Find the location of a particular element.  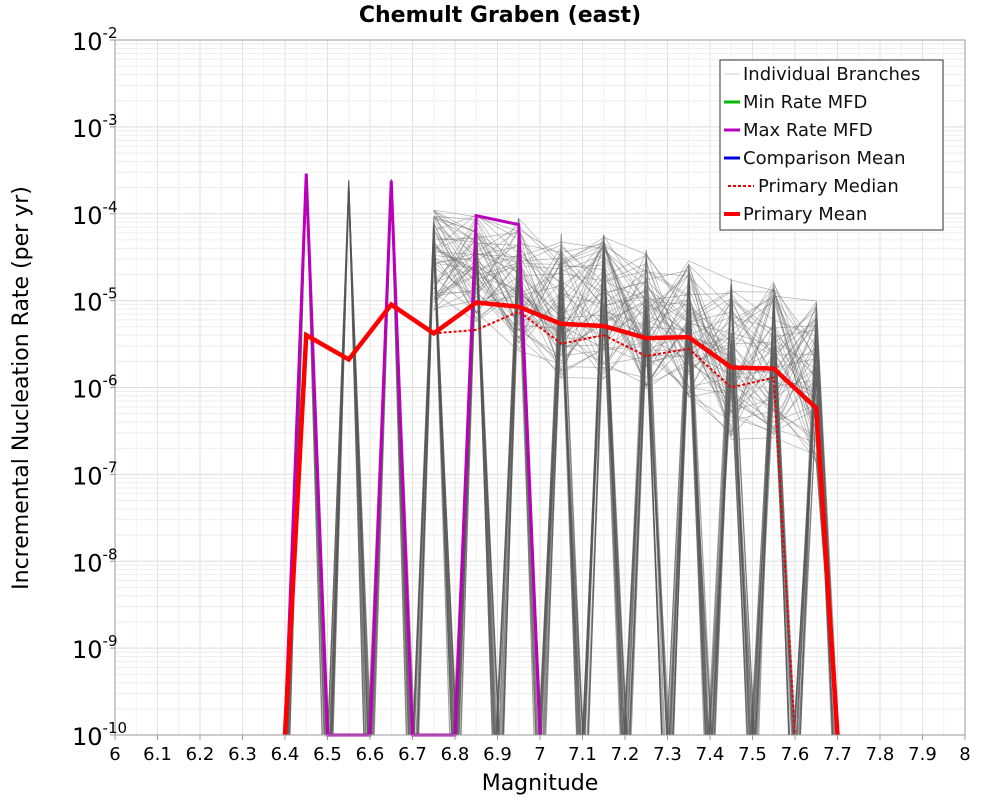

legend-item-label: Comparison Mean is located at coordinates (824, 158).